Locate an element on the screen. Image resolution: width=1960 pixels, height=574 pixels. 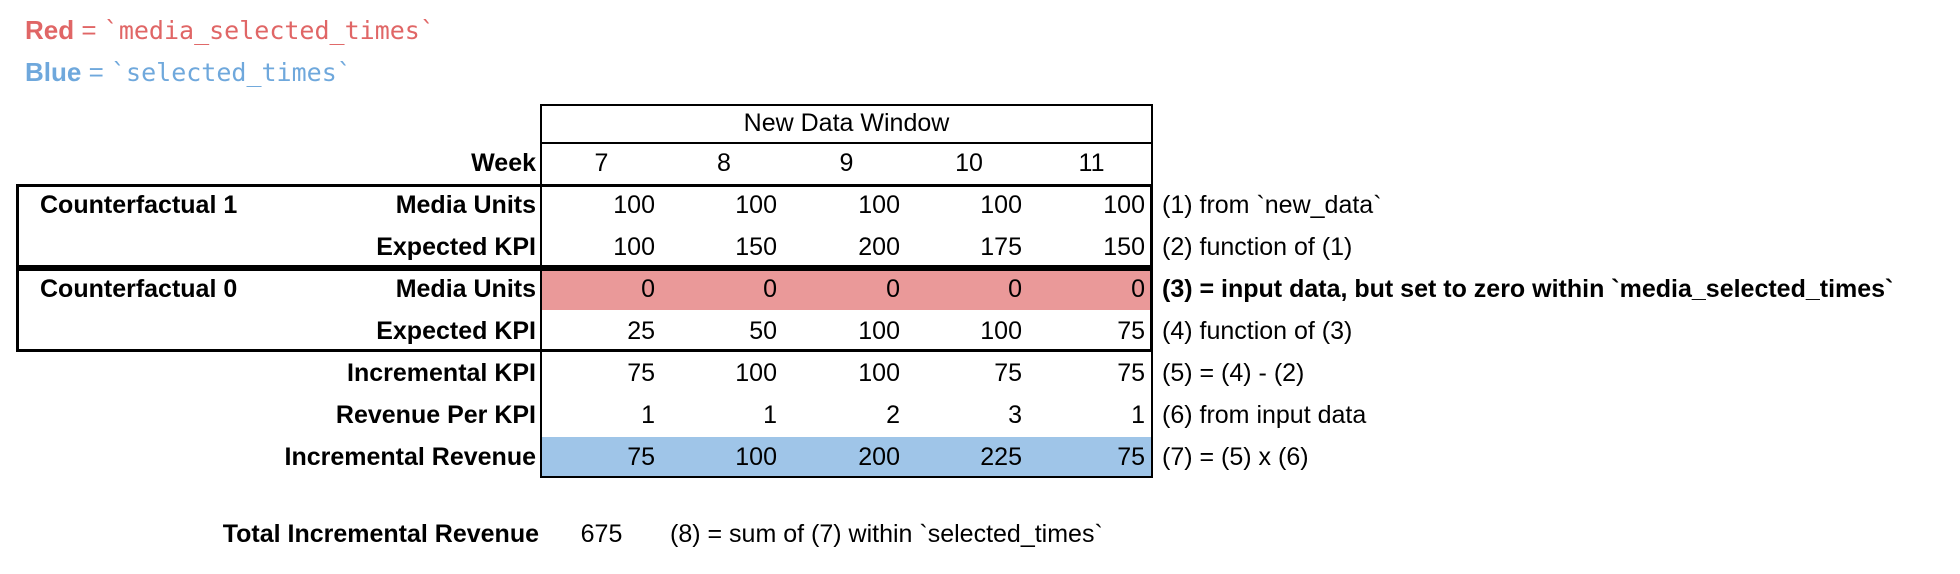
annotation-7: (7) = (5) x (6) is located at coordinates (1235, 457).